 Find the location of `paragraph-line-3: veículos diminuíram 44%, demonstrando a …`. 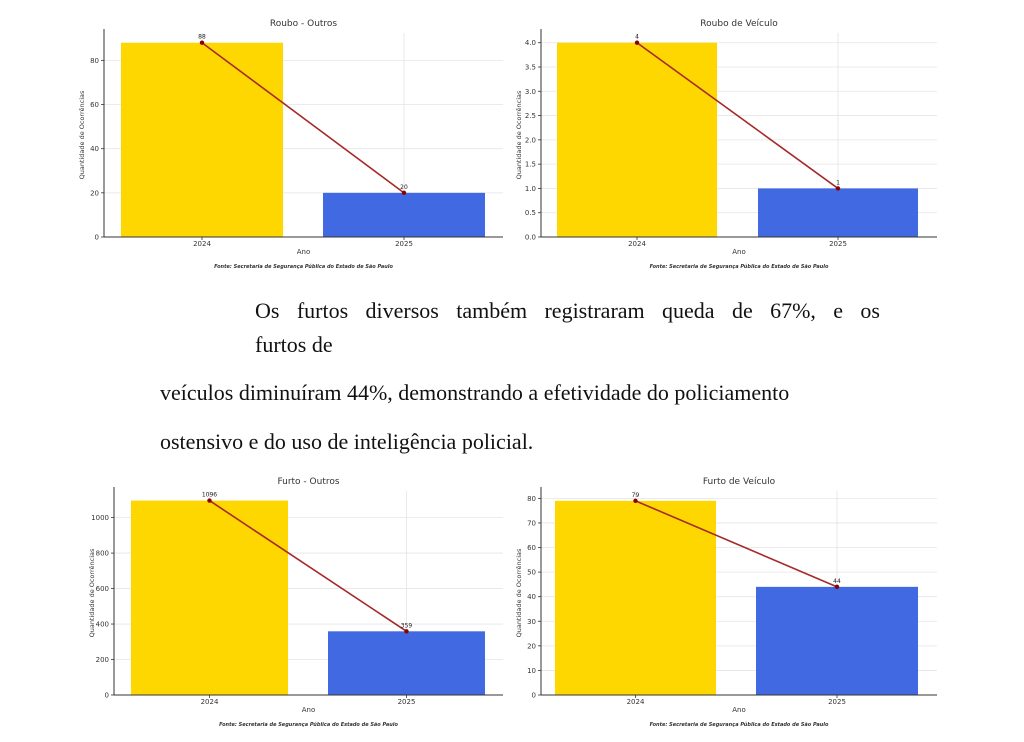

paragraph-line-3: veículos diminuíram 44%, demonstrando a … is located at coordinates (475, 392).